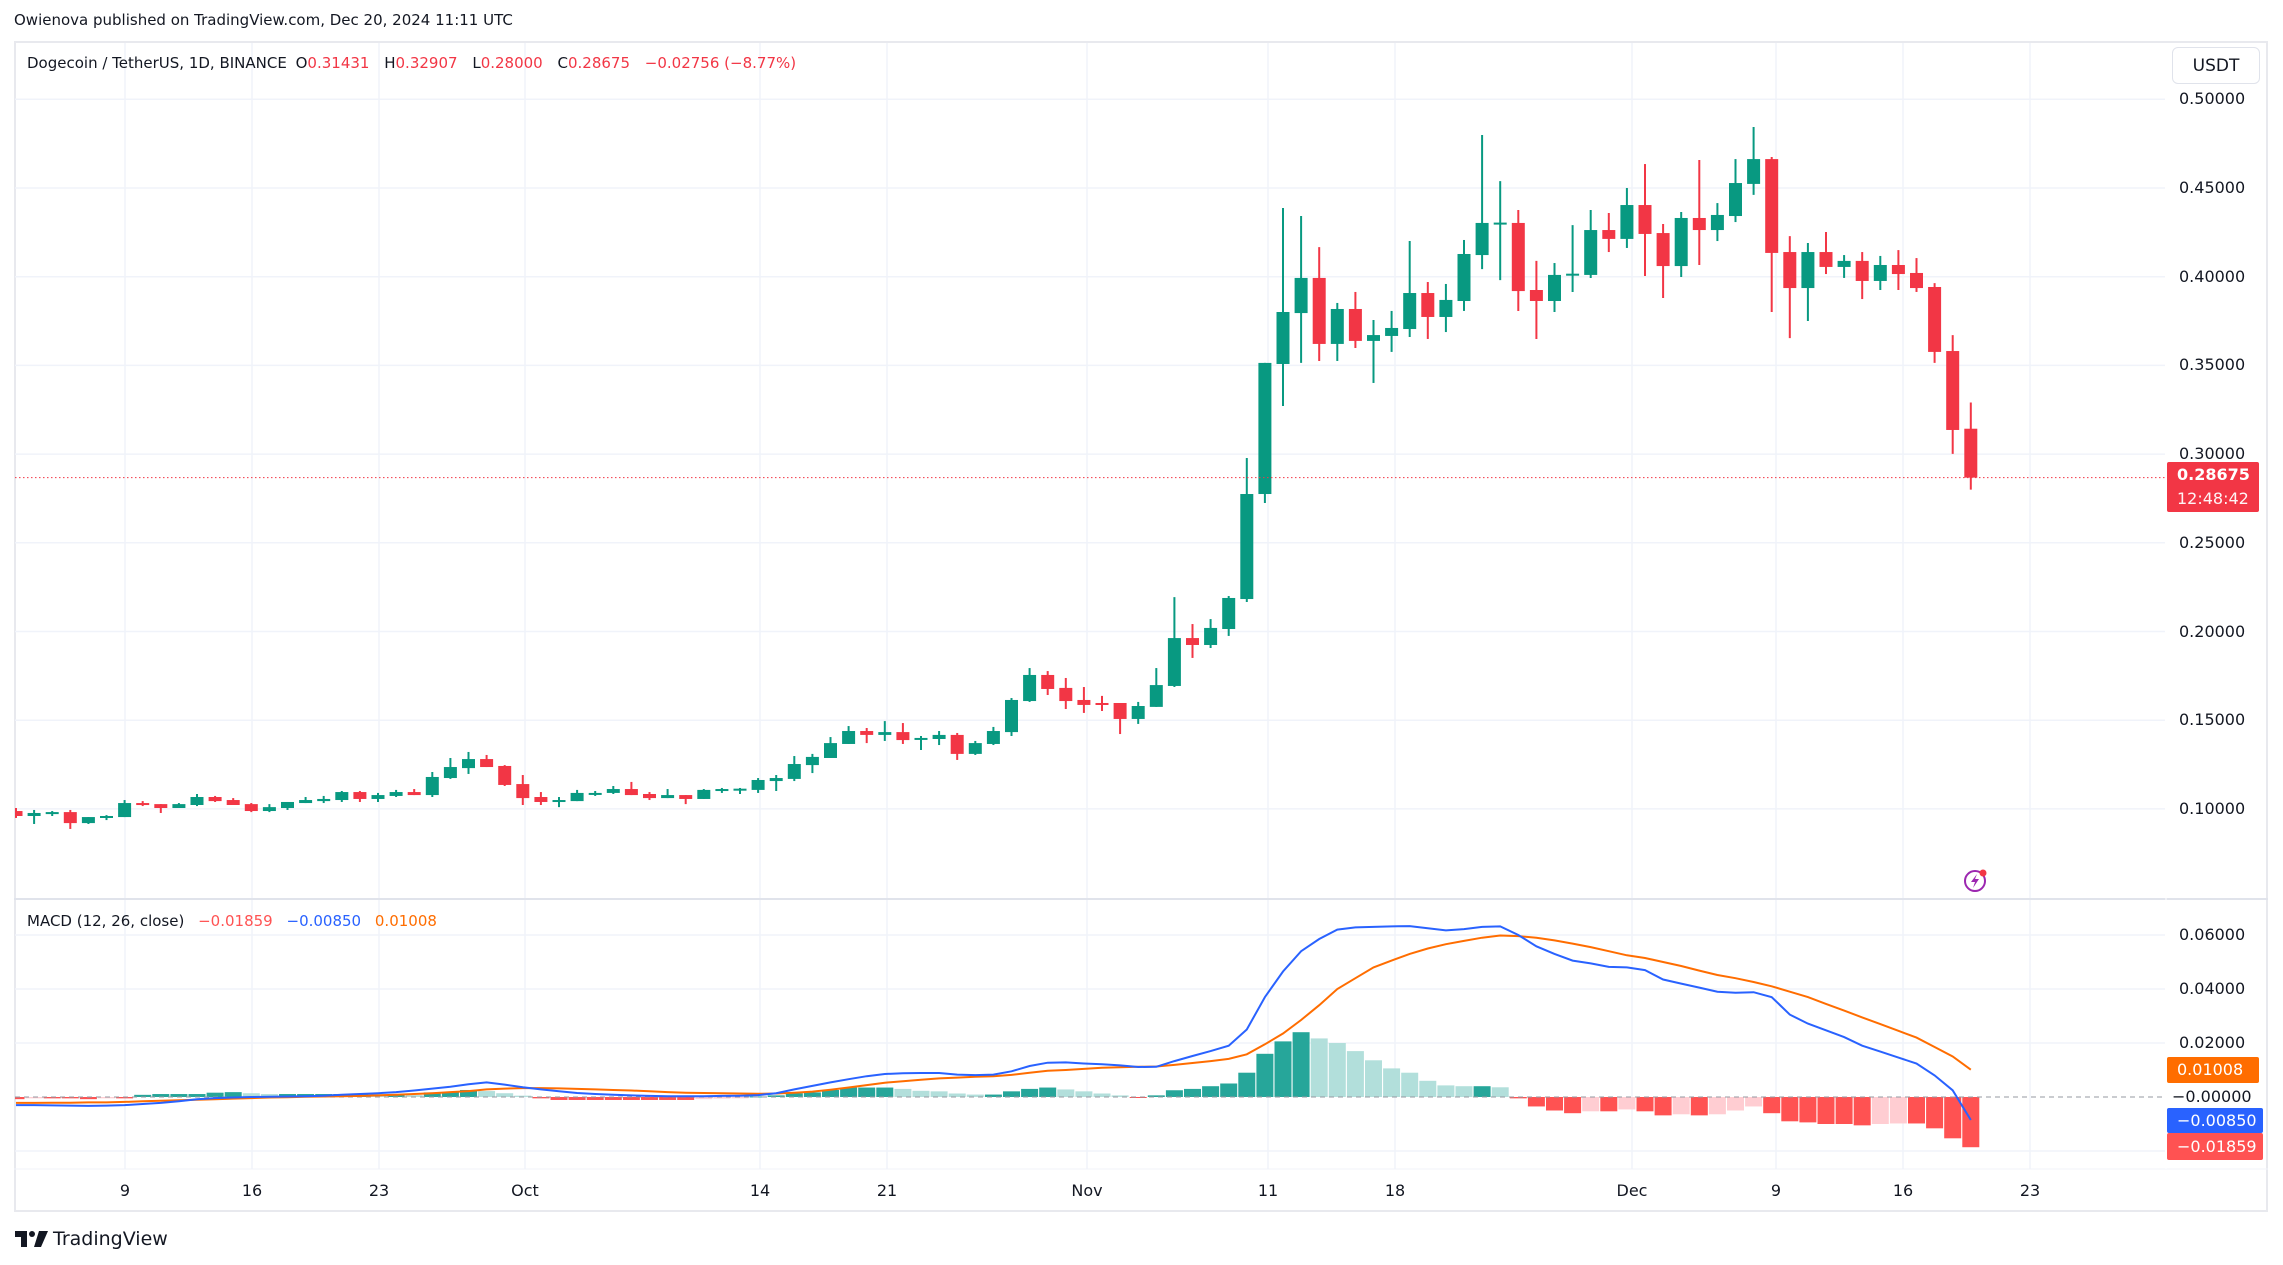  I want to click on price-tick-label: 0.45000, so click(2212, 187).